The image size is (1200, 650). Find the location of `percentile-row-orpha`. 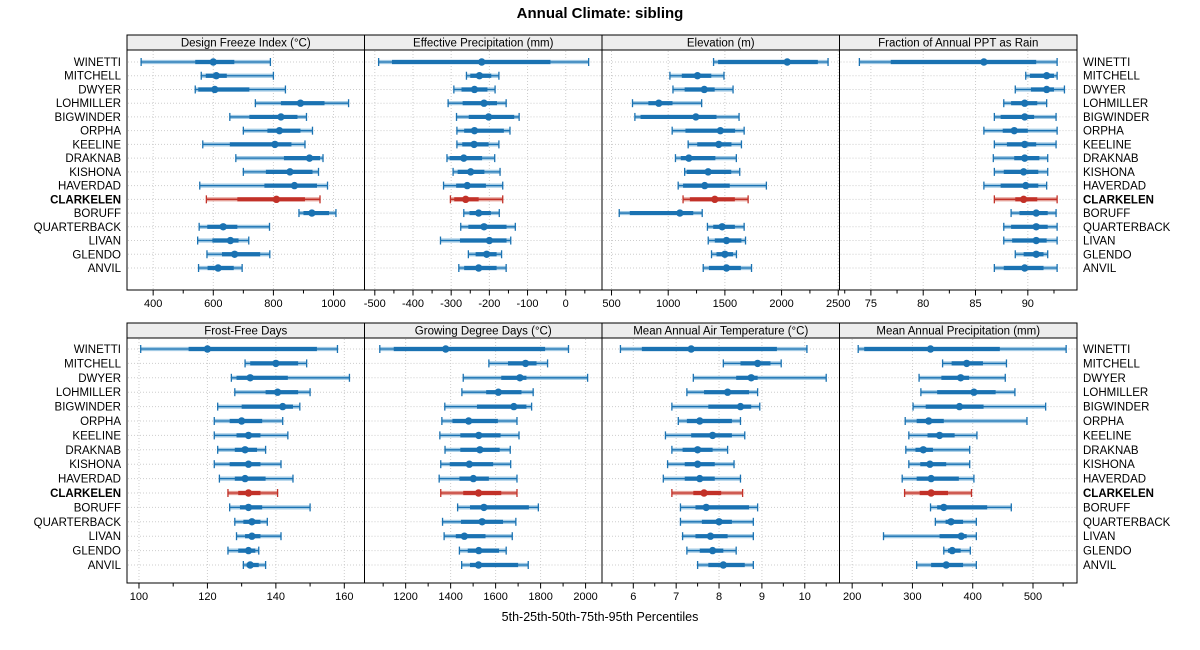

percentile-row-orpha is located at coordinates (479, 421).